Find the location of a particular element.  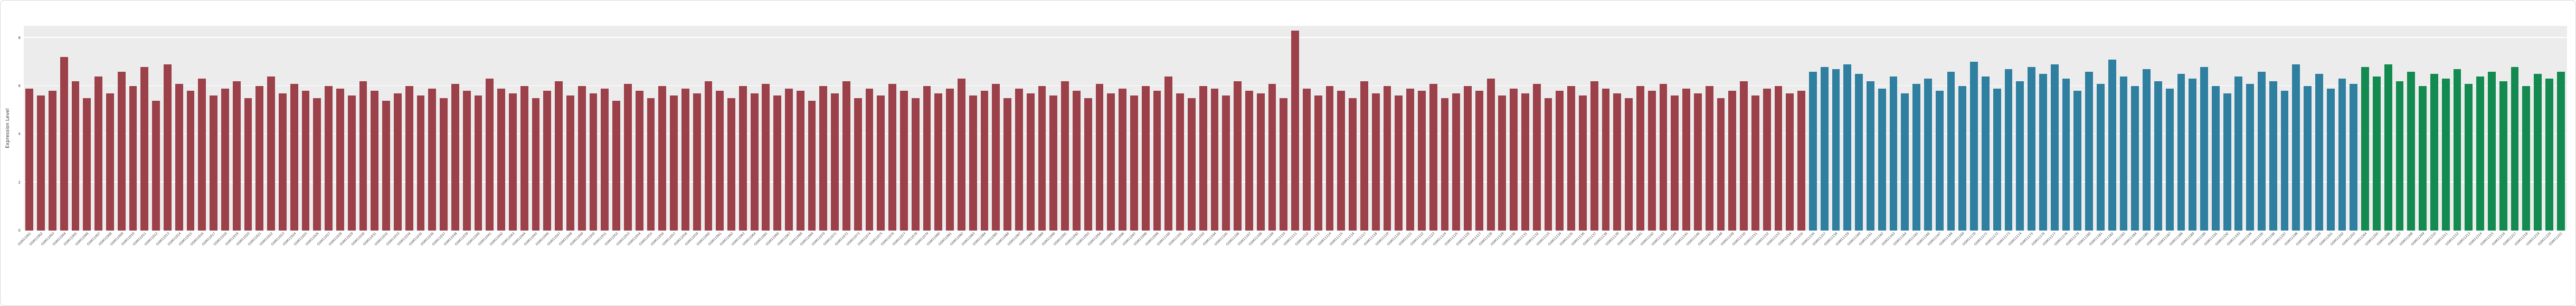

bar-slot: GSM11169 is located at coordinates (1959, 136).